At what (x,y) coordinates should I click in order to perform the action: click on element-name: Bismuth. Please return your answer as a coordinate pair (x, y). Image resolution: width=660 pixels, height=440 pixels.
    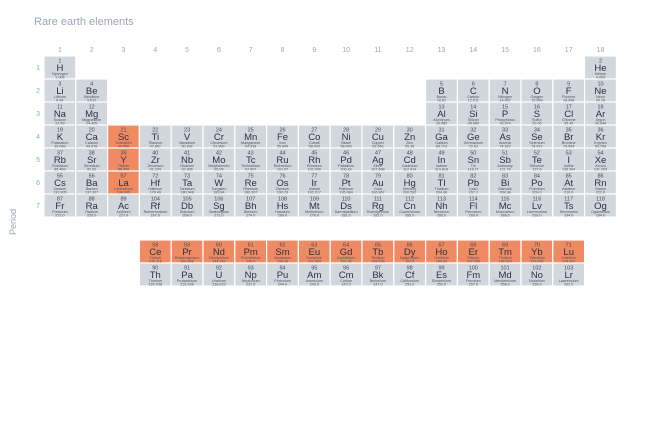
    Looking at the image, I should click on (504, 189).